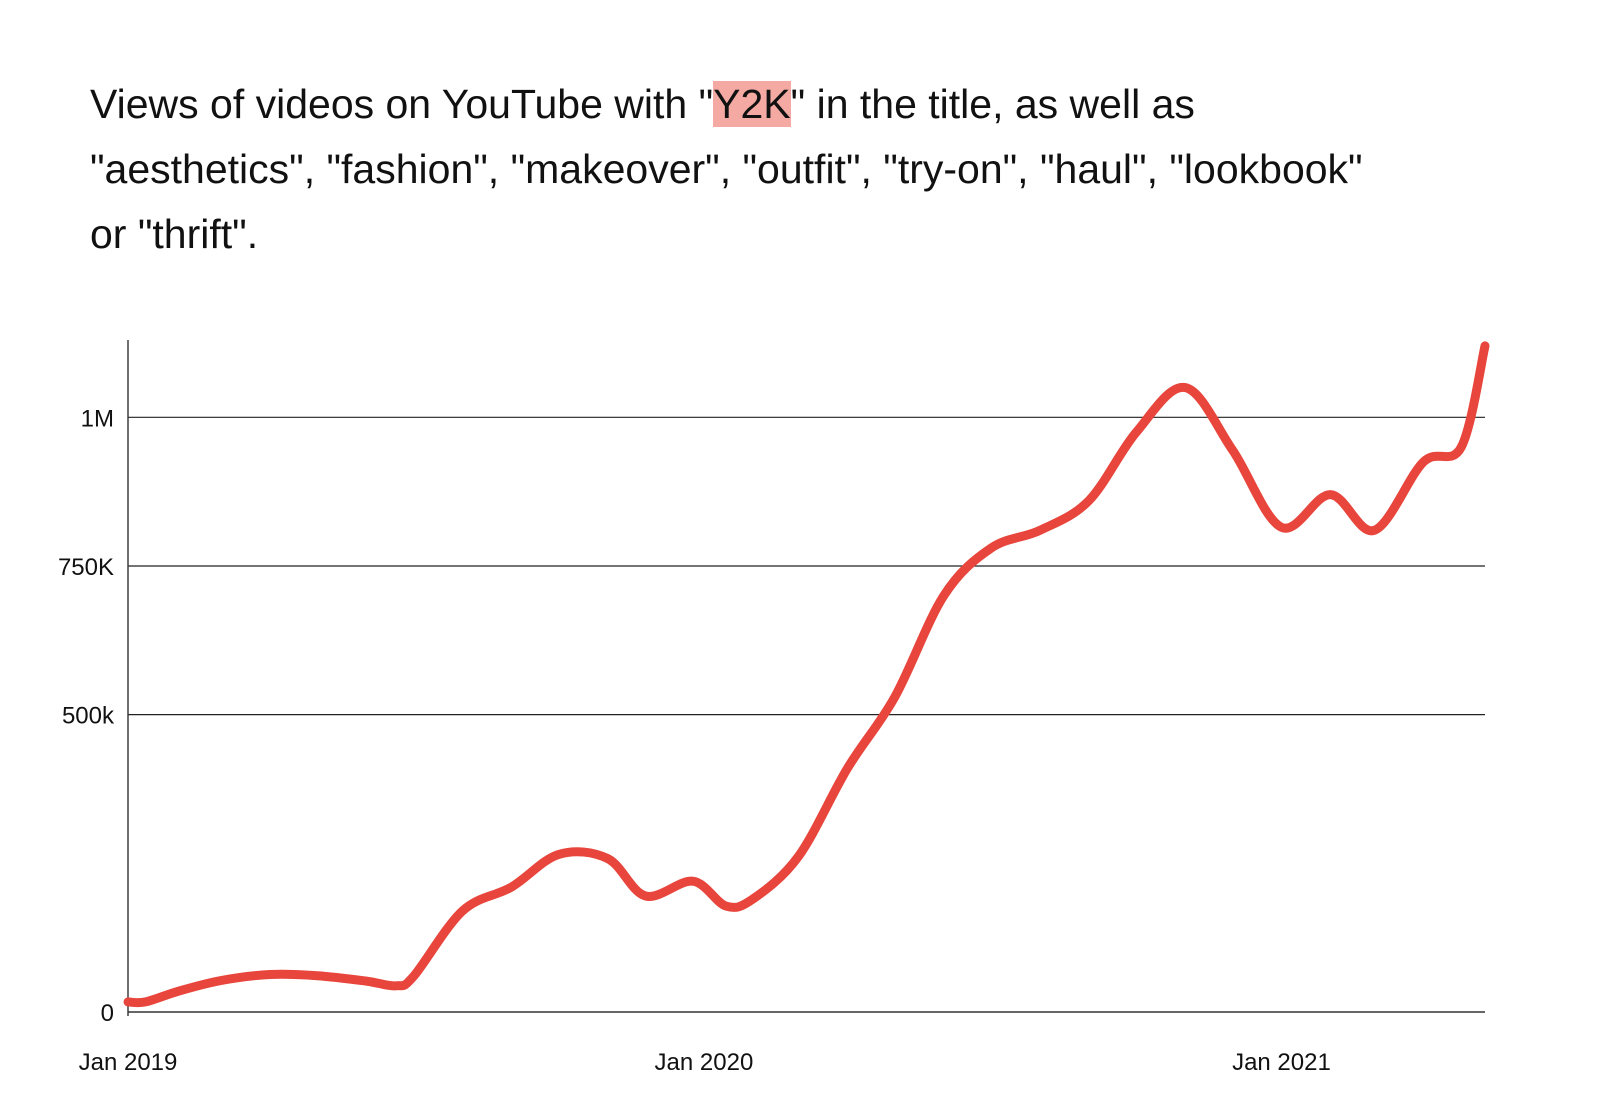  What do you see at coordinates (752, 104) in the screenshot?
I see `title-highlight: Y2K` at bounding box center [752, 104].